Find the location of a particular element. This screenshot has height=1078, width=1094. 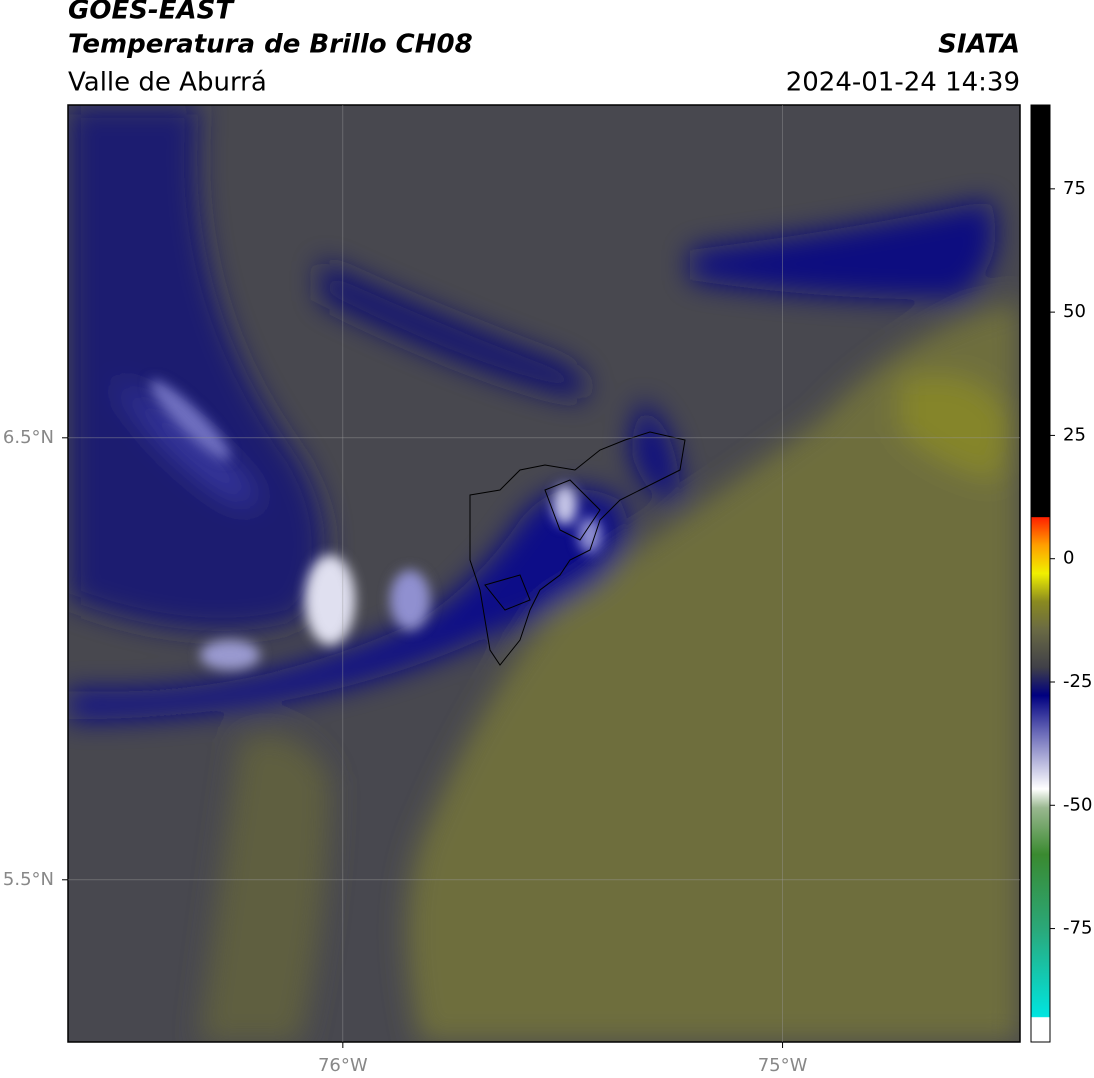

y-tick-label: 5.5°N is located at coordinates (28, 879).